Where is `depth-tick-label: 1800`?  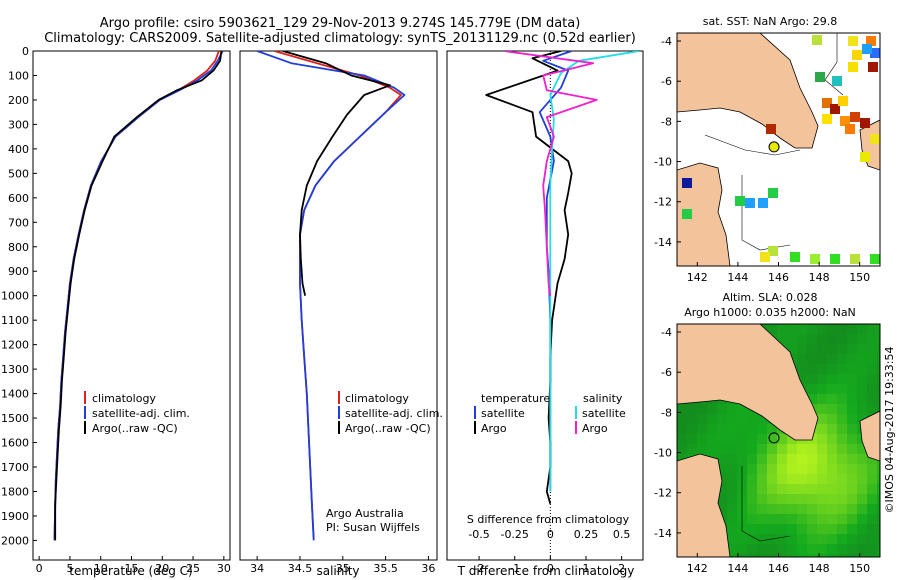
depth-tick-label: 1800 is located at coordinates (15, 491).